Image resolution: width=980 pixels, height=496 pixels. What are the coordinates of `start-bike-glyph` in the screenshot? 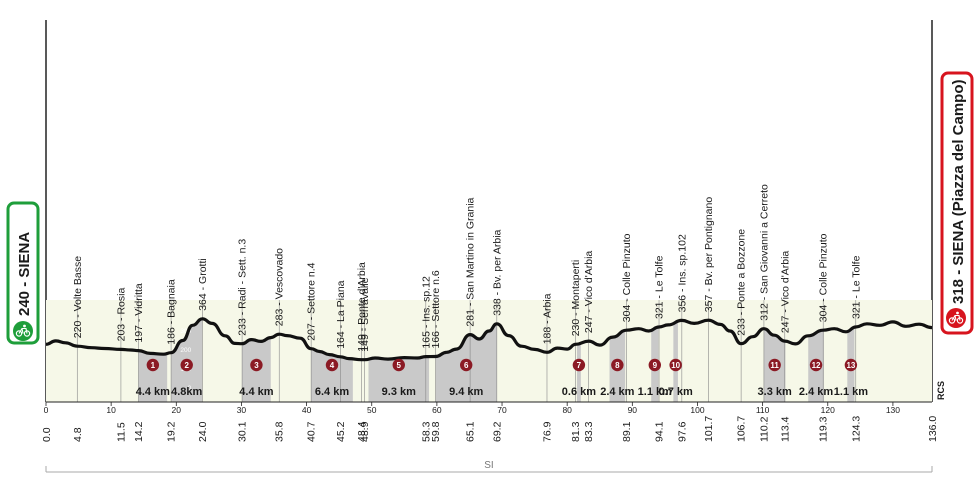 It's located at (23, 330).